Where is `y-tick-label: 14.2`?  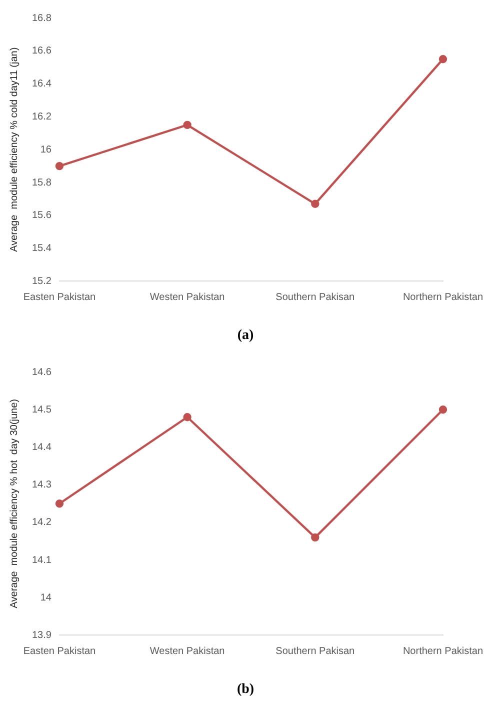
y-tick-label: 14.2 is located at coordinates (42, 522).